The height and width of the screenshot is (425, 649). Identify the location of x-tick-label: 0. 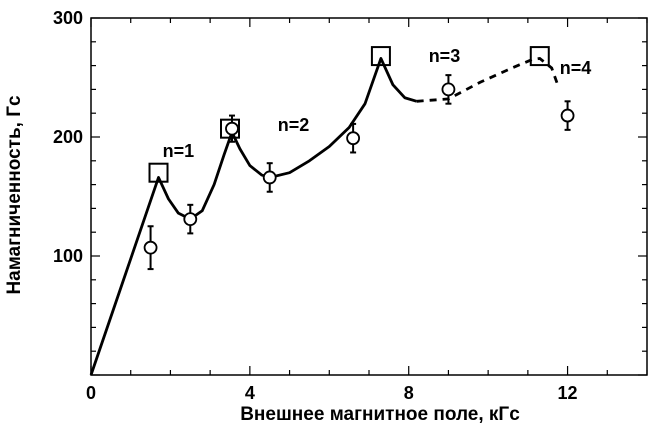
(91, 393).